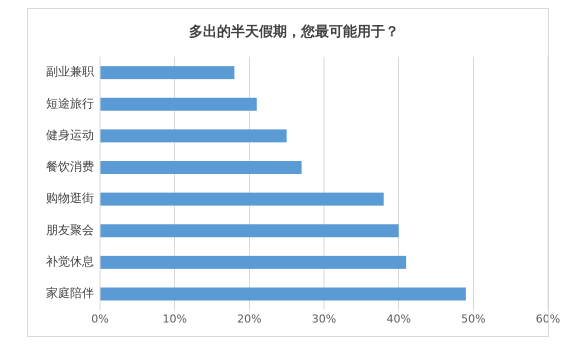 The width and height of the screenshot is (584, 347). I want to click on y-tick-label: 健身运动, so click(70, 135).